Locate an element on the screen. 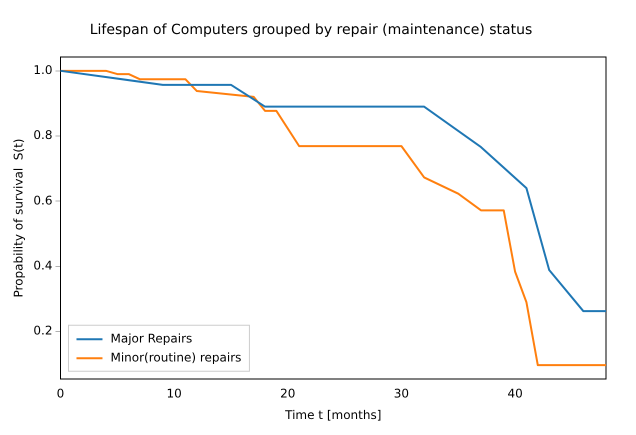  y-tick-label: 0.8 is located at coordinates (42, 135).